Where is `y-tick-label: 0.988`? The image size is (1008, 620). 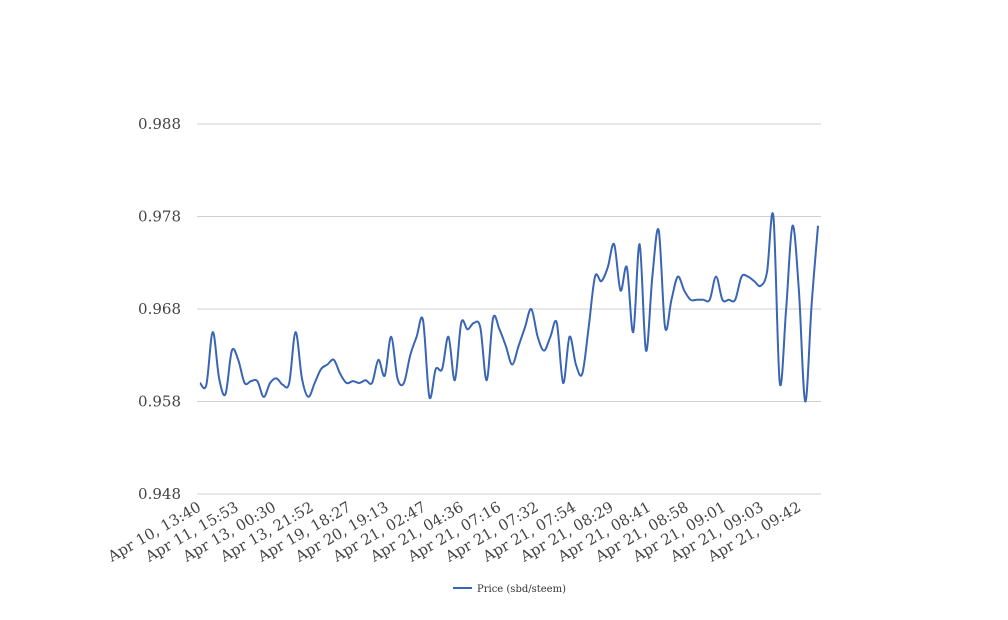
y-tick-label: 0.988 is located at coordinates (159, 124).